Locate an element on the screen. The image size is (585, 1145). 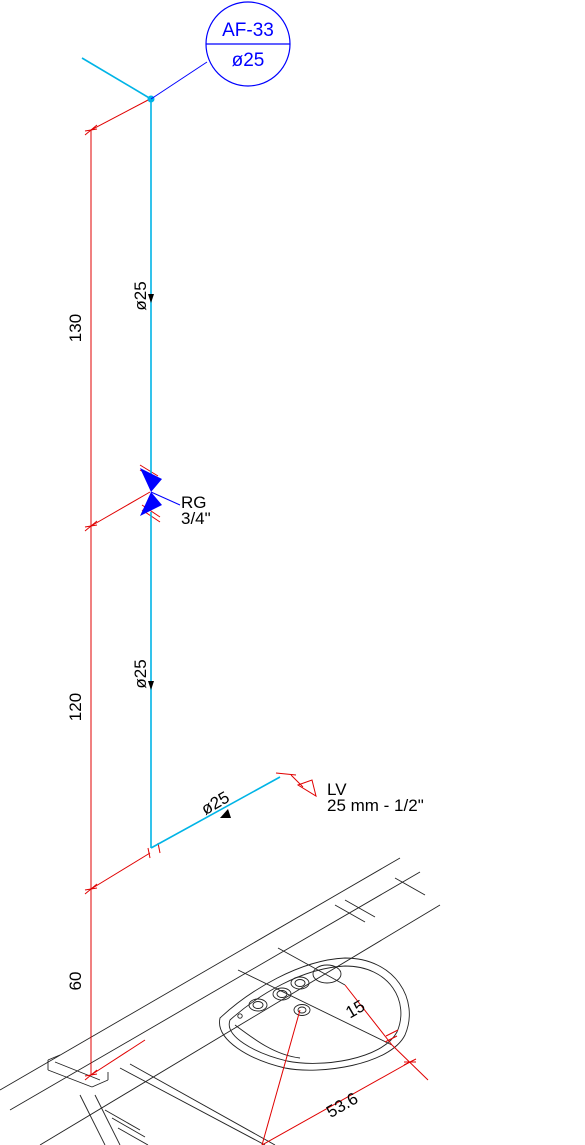
tag-code: AF-33 is located at coordinates (248, 30).